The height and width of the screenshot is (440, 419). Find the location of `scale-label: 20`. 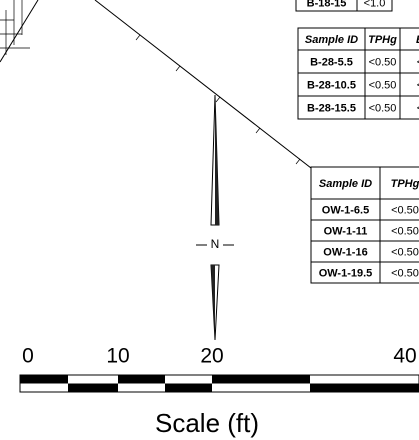

scale-label: 20 is located at coordinates (211, 356).